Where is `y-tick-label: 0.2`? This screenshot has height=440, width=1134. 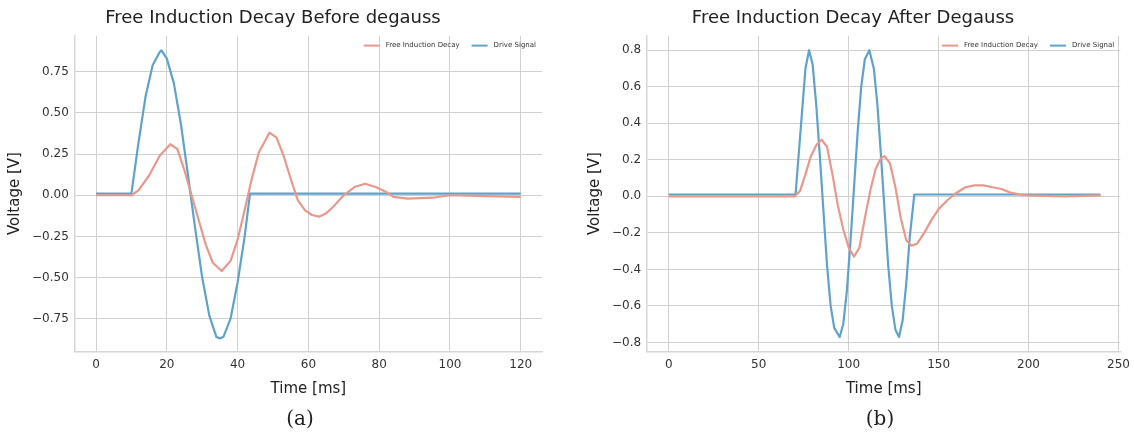 y-tick-label: 0.2 is located at coordinates (632, 158).